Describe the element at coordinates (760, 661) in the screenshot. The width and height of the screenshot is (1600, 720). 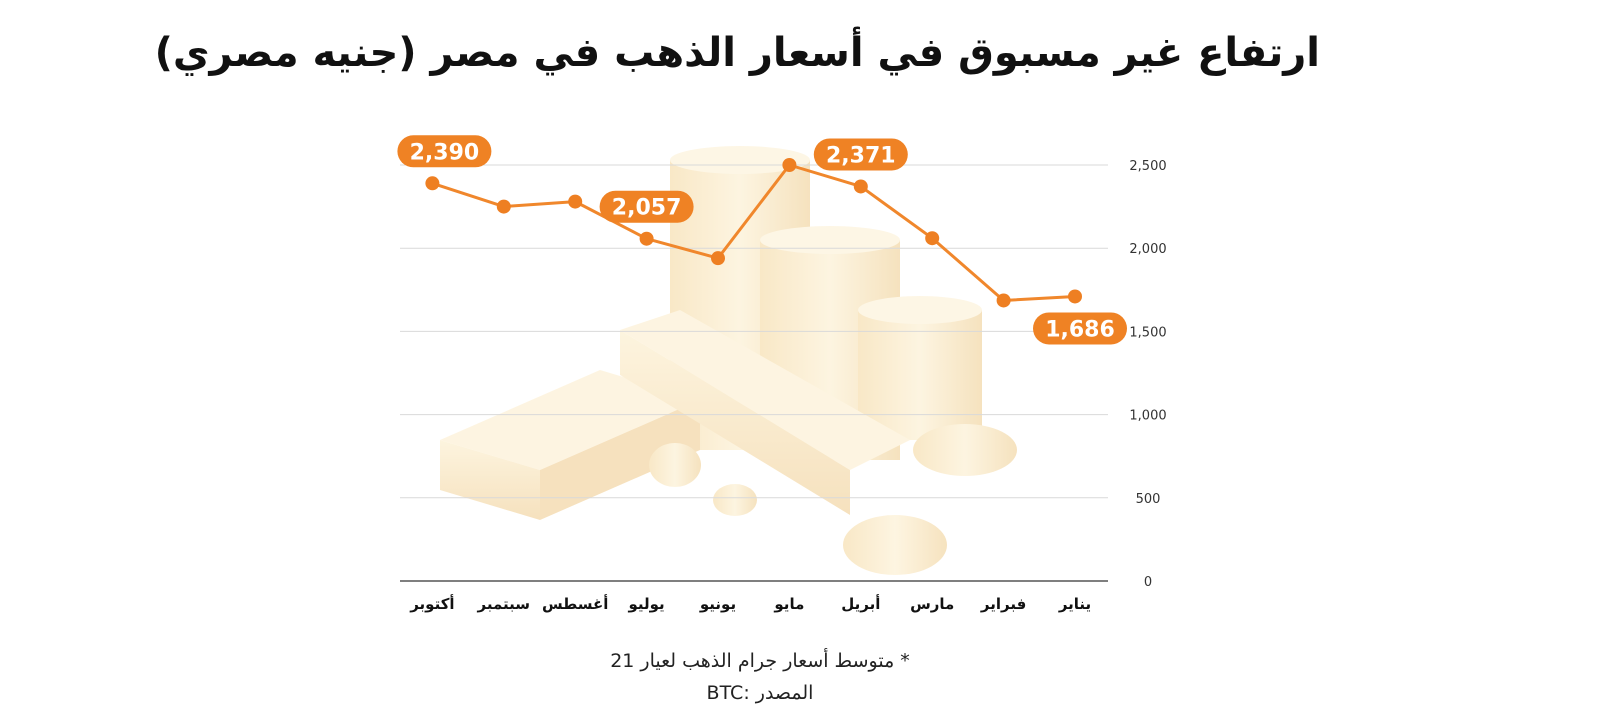
I see `footnote: * متوسط أسعار جرام الذهب لعيار 21` at that location.